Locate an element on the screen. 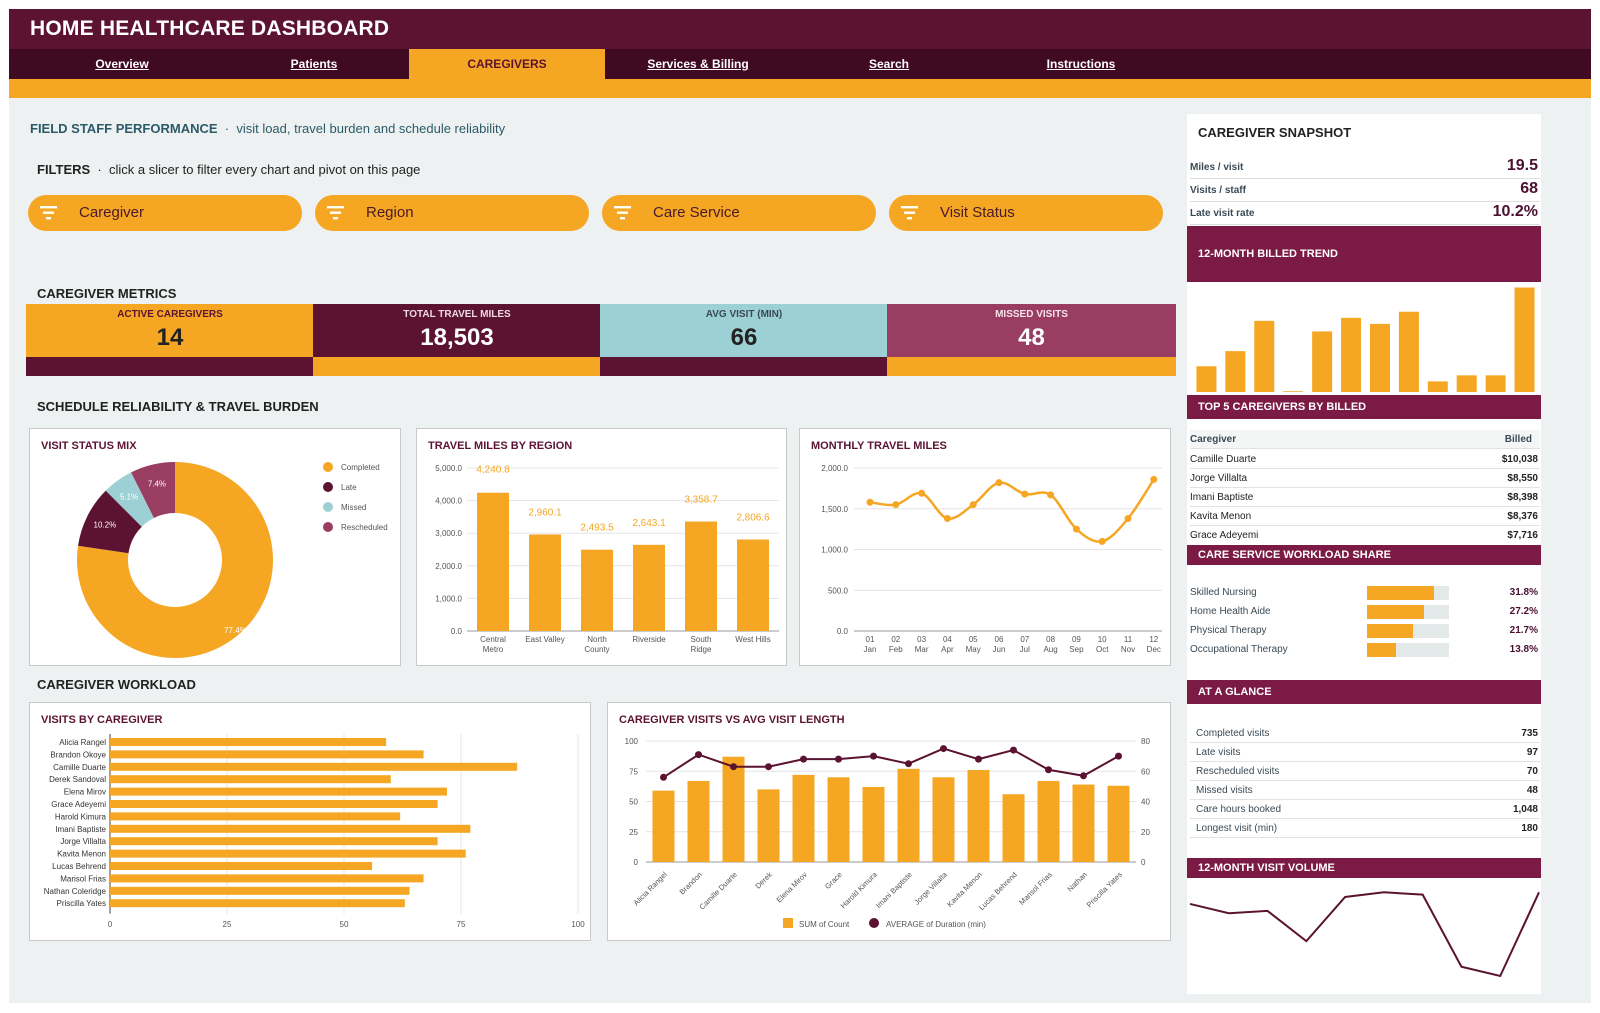 The width and height of the screenshot is (1600, 1013). y-tick-label: 2,000.0 is located at coordinates (448, 566).